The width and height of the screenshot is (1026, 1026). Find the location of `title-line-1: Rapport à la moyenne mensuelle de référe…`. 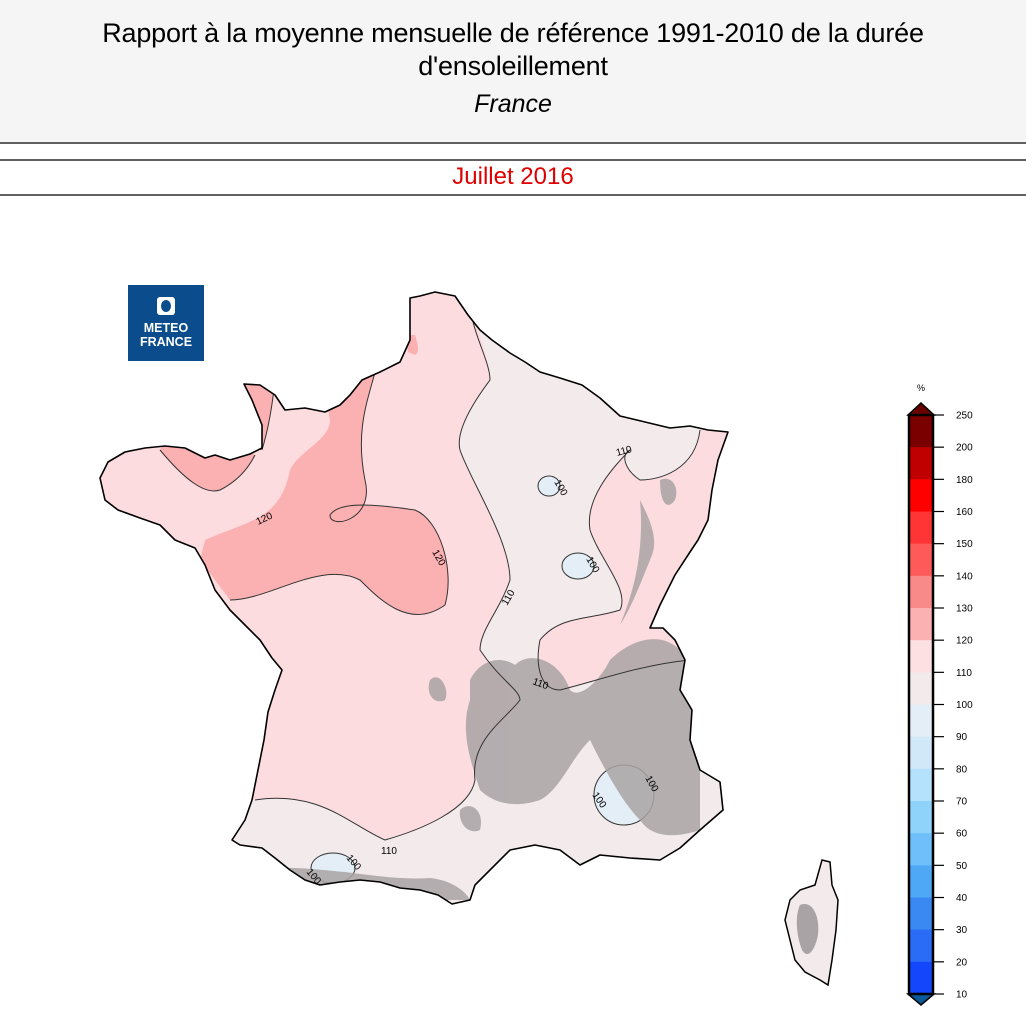

title-line-1: Rapport à la moyenne mensuelle de référe… is located at coordinates (513, 33).